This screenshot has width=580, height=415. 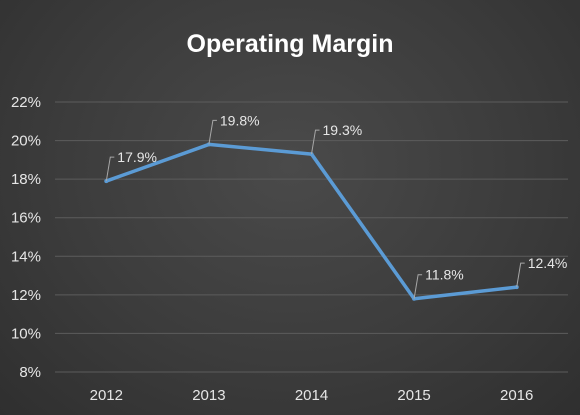 I want to click on data-label: 19.8%, so click(x=240, y=120).